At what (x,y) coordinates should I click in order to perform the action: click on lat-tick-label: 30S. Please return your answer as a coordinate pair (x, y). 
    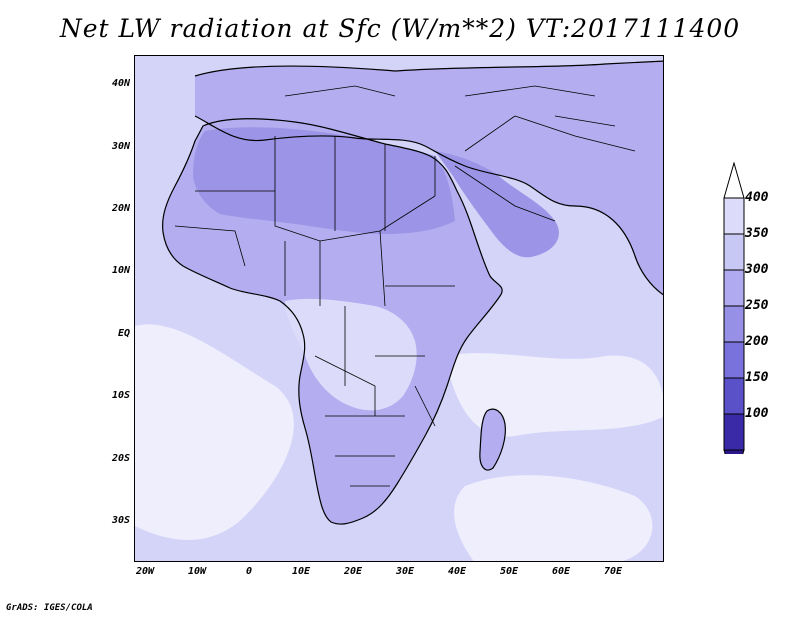
    Looking at the image, I should click on (120, 520).